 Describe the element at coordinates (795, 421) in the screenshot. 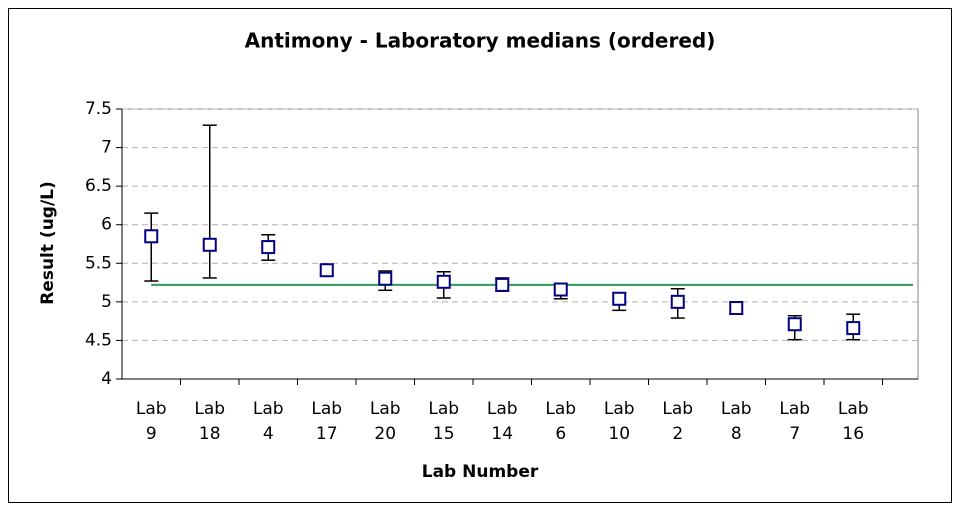

I see `x-tick-label: Lab 7` at that location.